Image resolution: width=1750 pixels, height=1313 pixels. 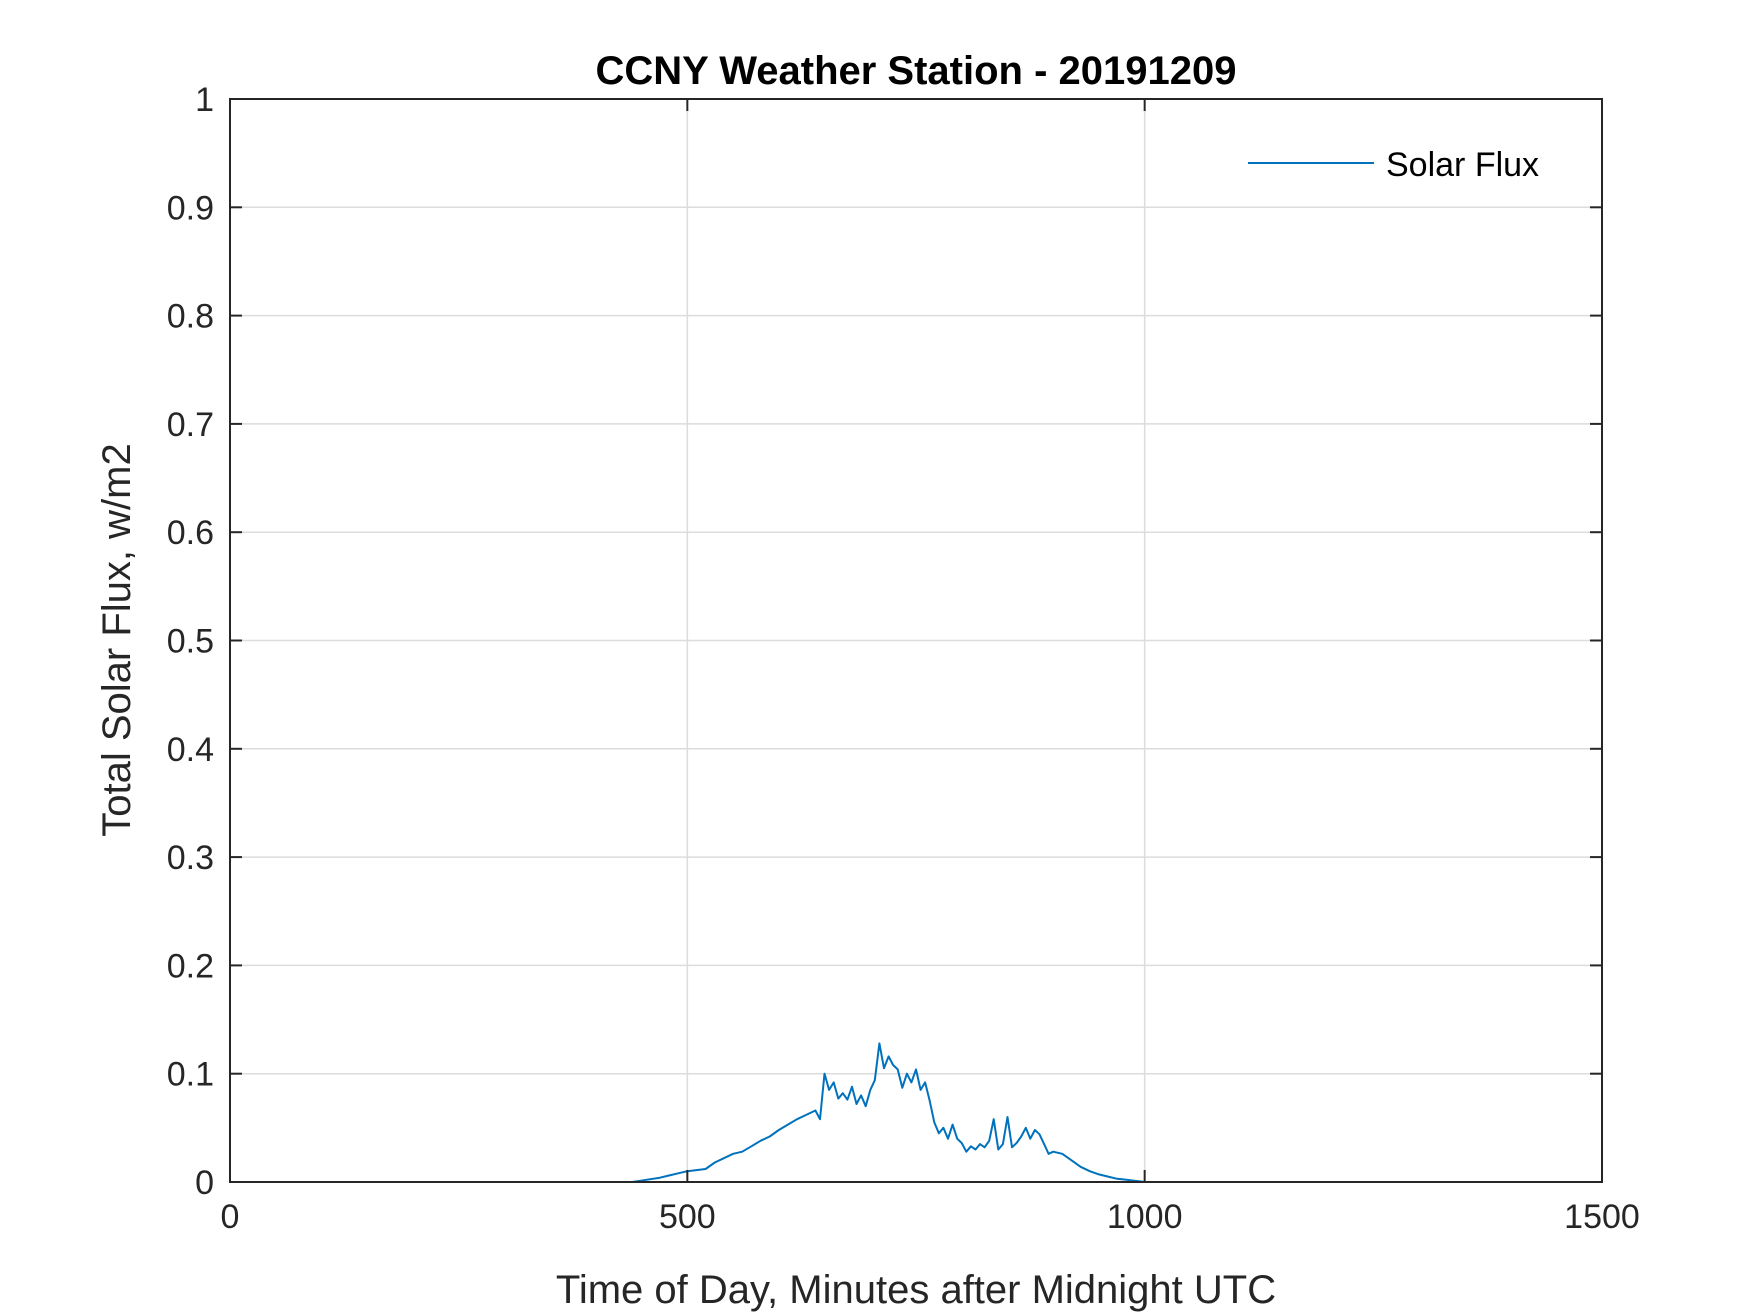 I want to click on legend: Solar Flux, so click(x=1393, y=165).